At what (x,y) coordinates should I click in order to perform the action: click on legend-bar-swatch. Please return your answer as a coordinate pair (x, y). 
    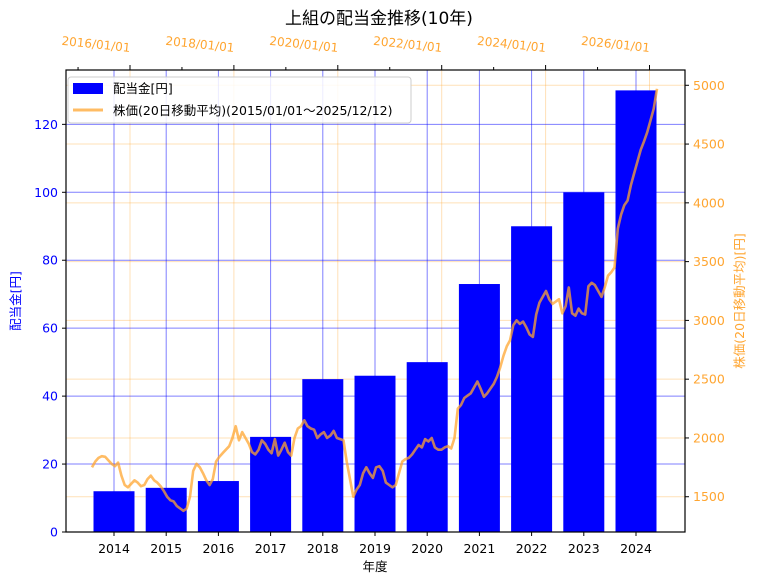
    Looking at the image, I should click on (88, 88).